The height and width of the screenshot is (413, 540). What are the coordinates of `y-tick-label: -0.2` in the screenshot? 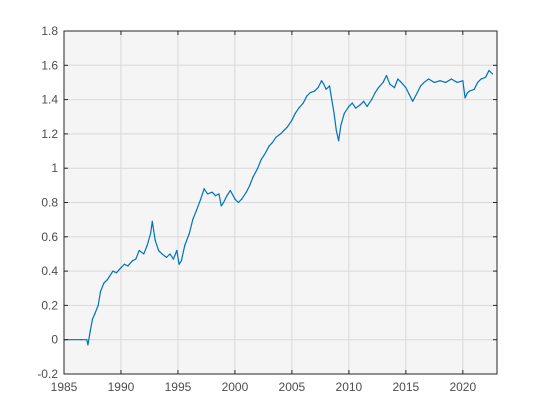 It's located at (47, 374).